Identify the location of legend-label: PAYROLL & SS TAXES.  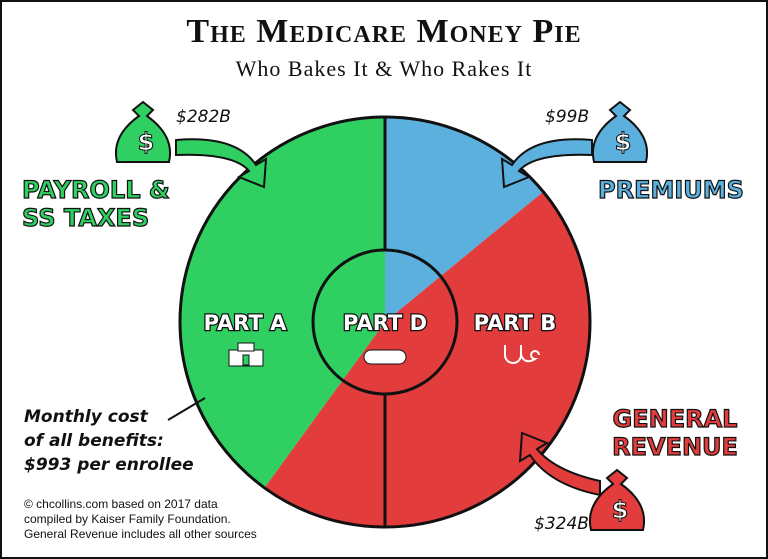
(95, 203).